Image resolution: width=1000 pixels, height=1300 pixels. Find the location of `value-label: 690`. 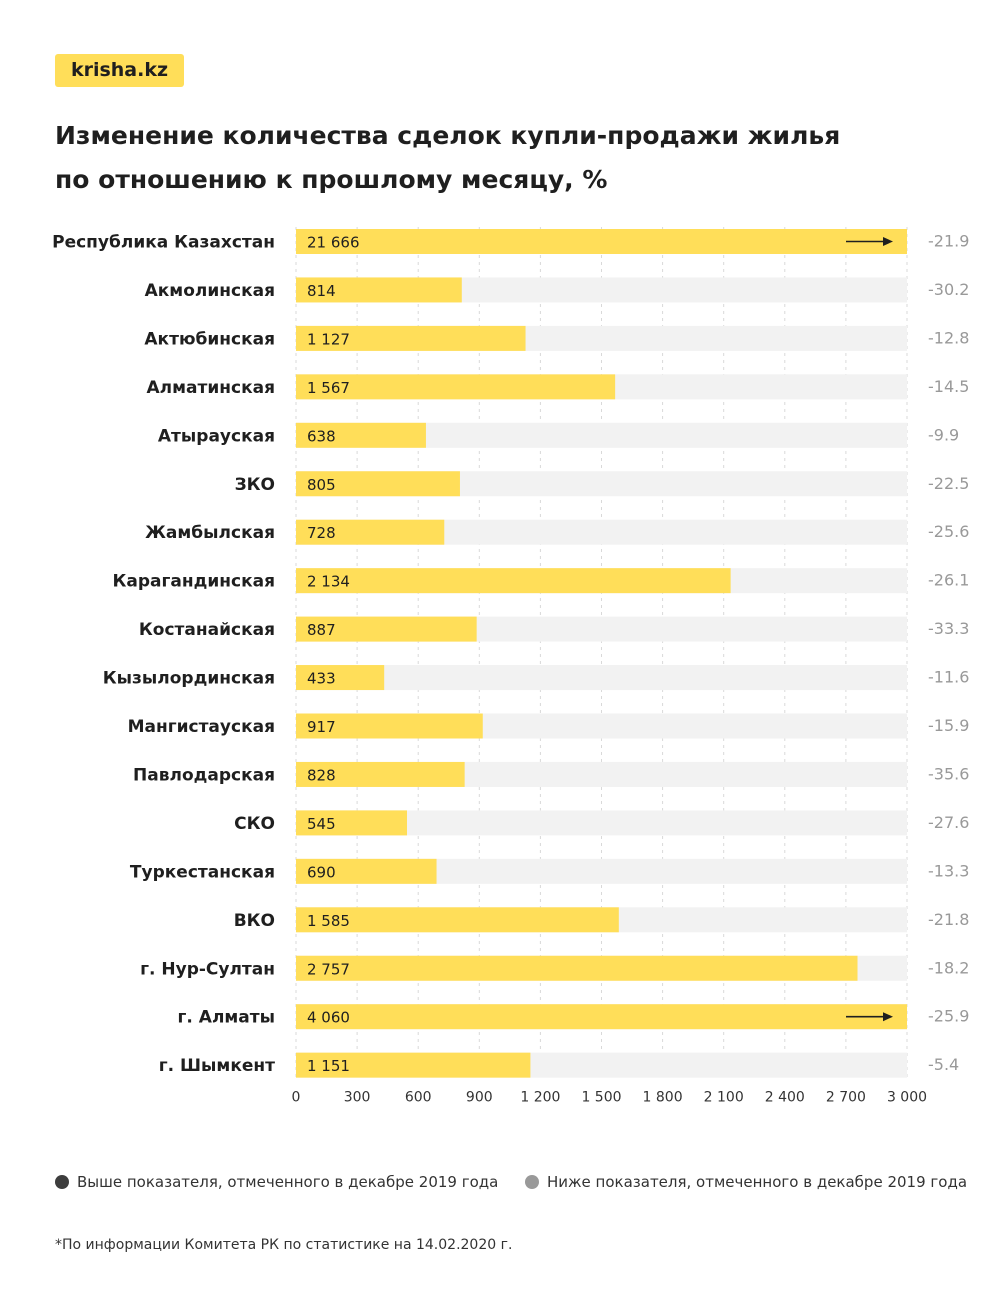

value-label: 690 is located at coordinates (321, 872).